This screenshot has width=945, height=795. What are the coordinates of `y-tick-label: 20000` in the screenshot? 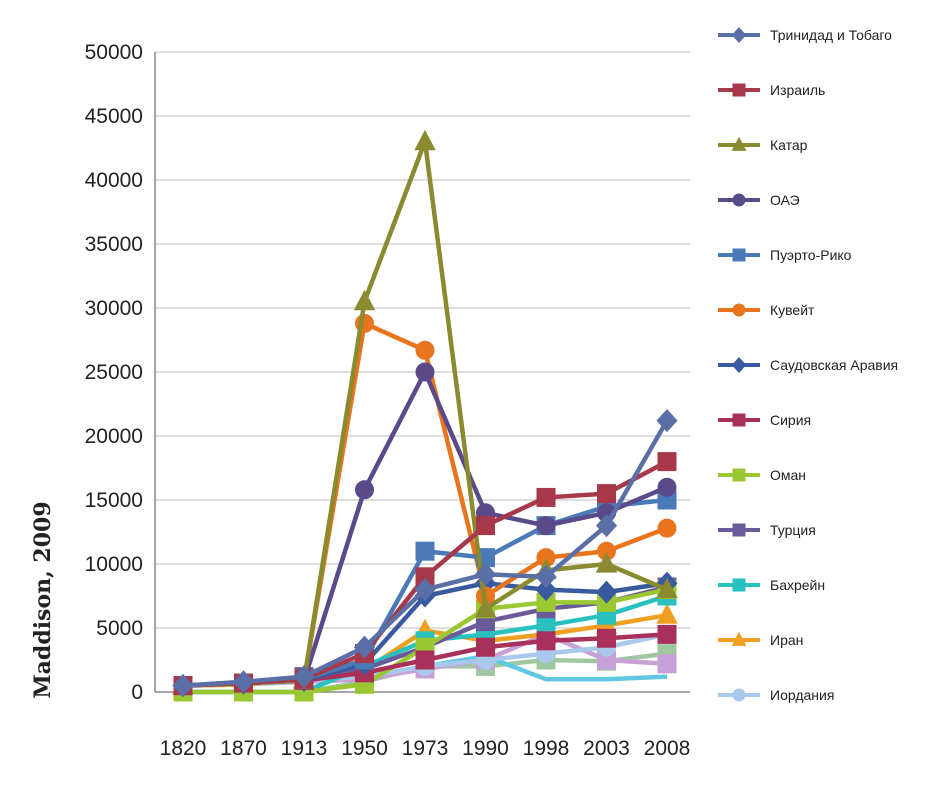 It's located at (114, 436).